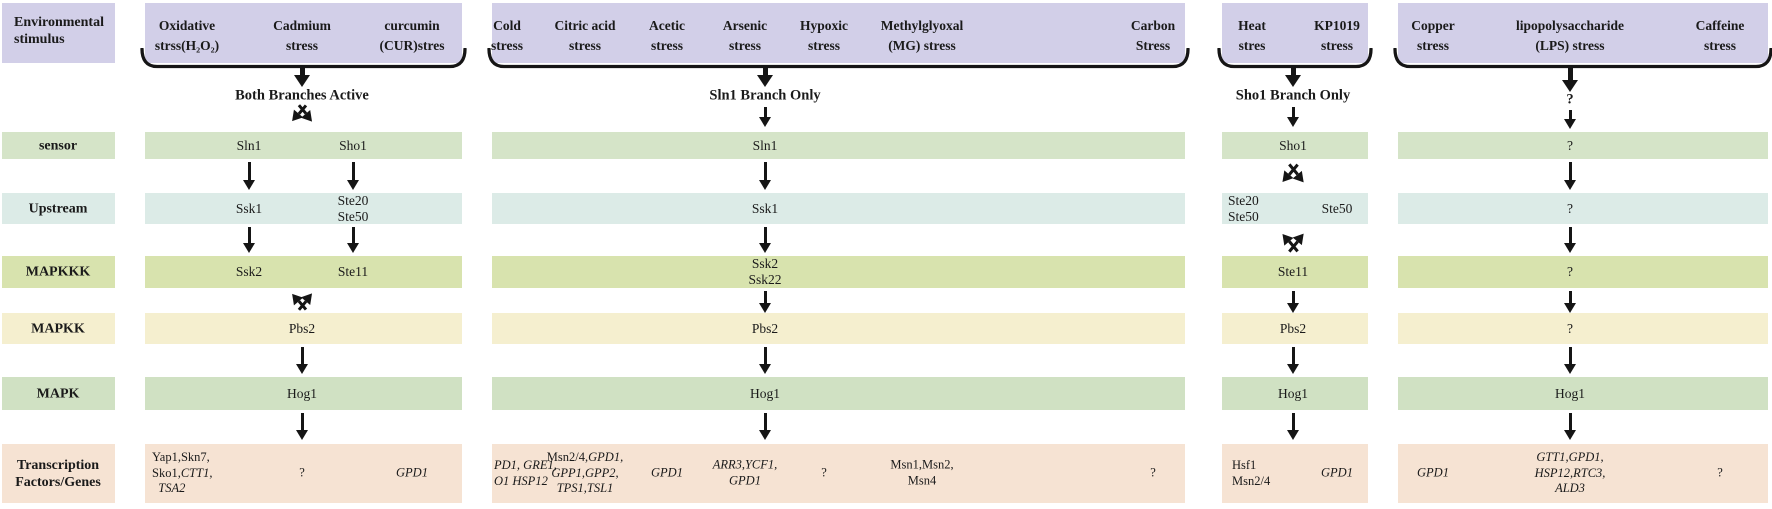 The width and height of the screenshot is (1772, 509). What do you see at coordinates (1570, 393) in the screenshot?
I see `cell-mapk-g4-hog1: Hog1` at bounding box center [1570, 393].